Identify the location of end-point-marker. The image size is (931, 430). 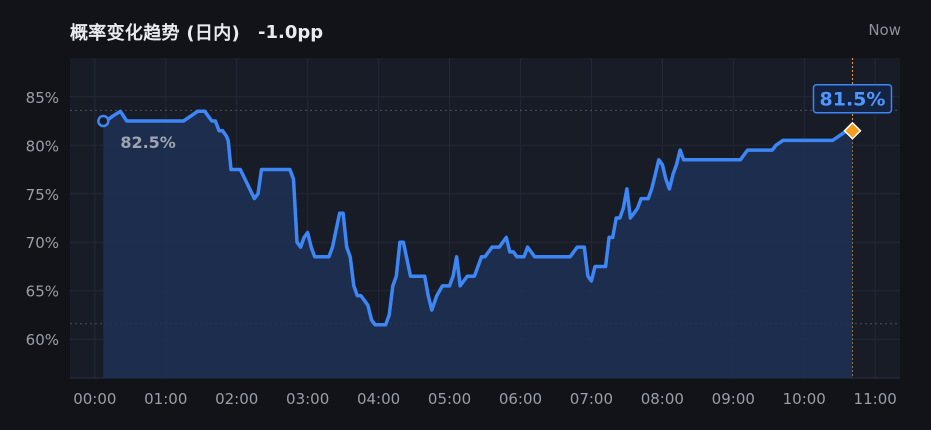
(852, 130).